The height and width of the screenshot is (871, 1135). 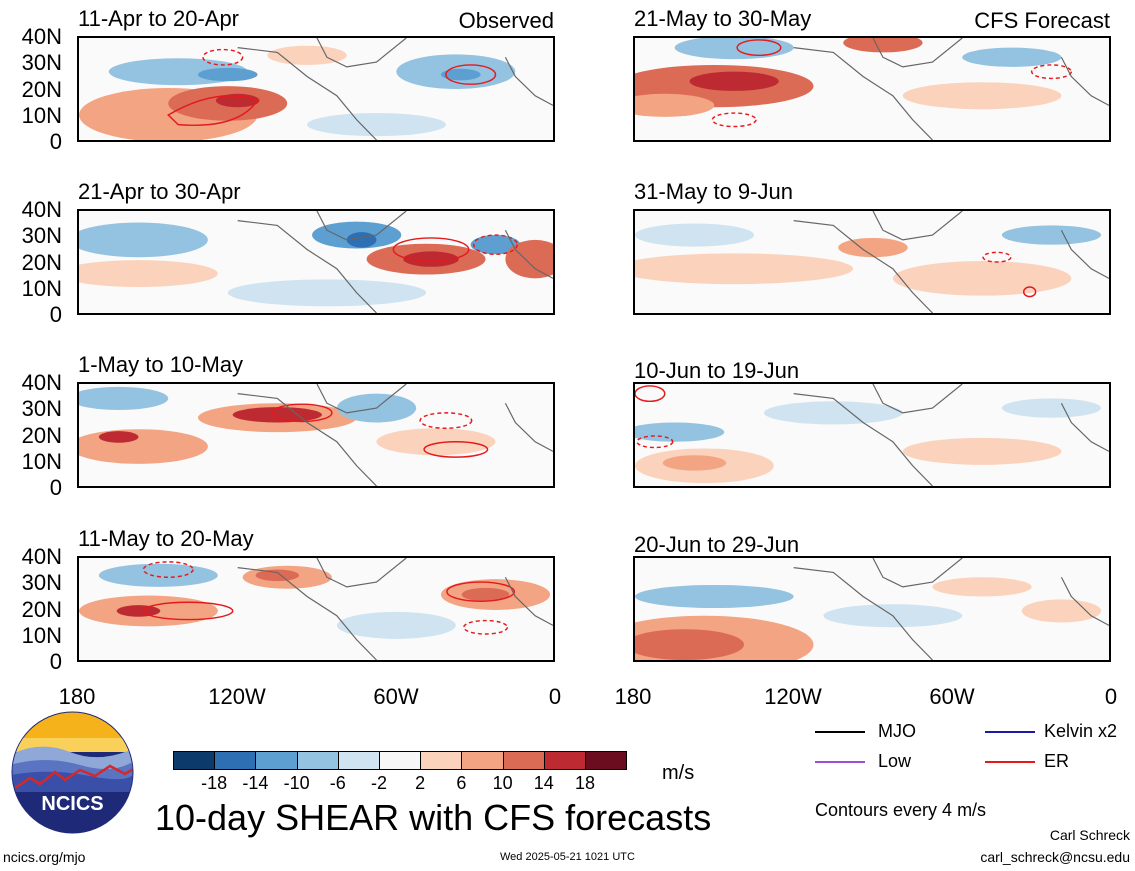 I want to click on panel-title: 1-May to 10-May, so click(x=161, y=364).